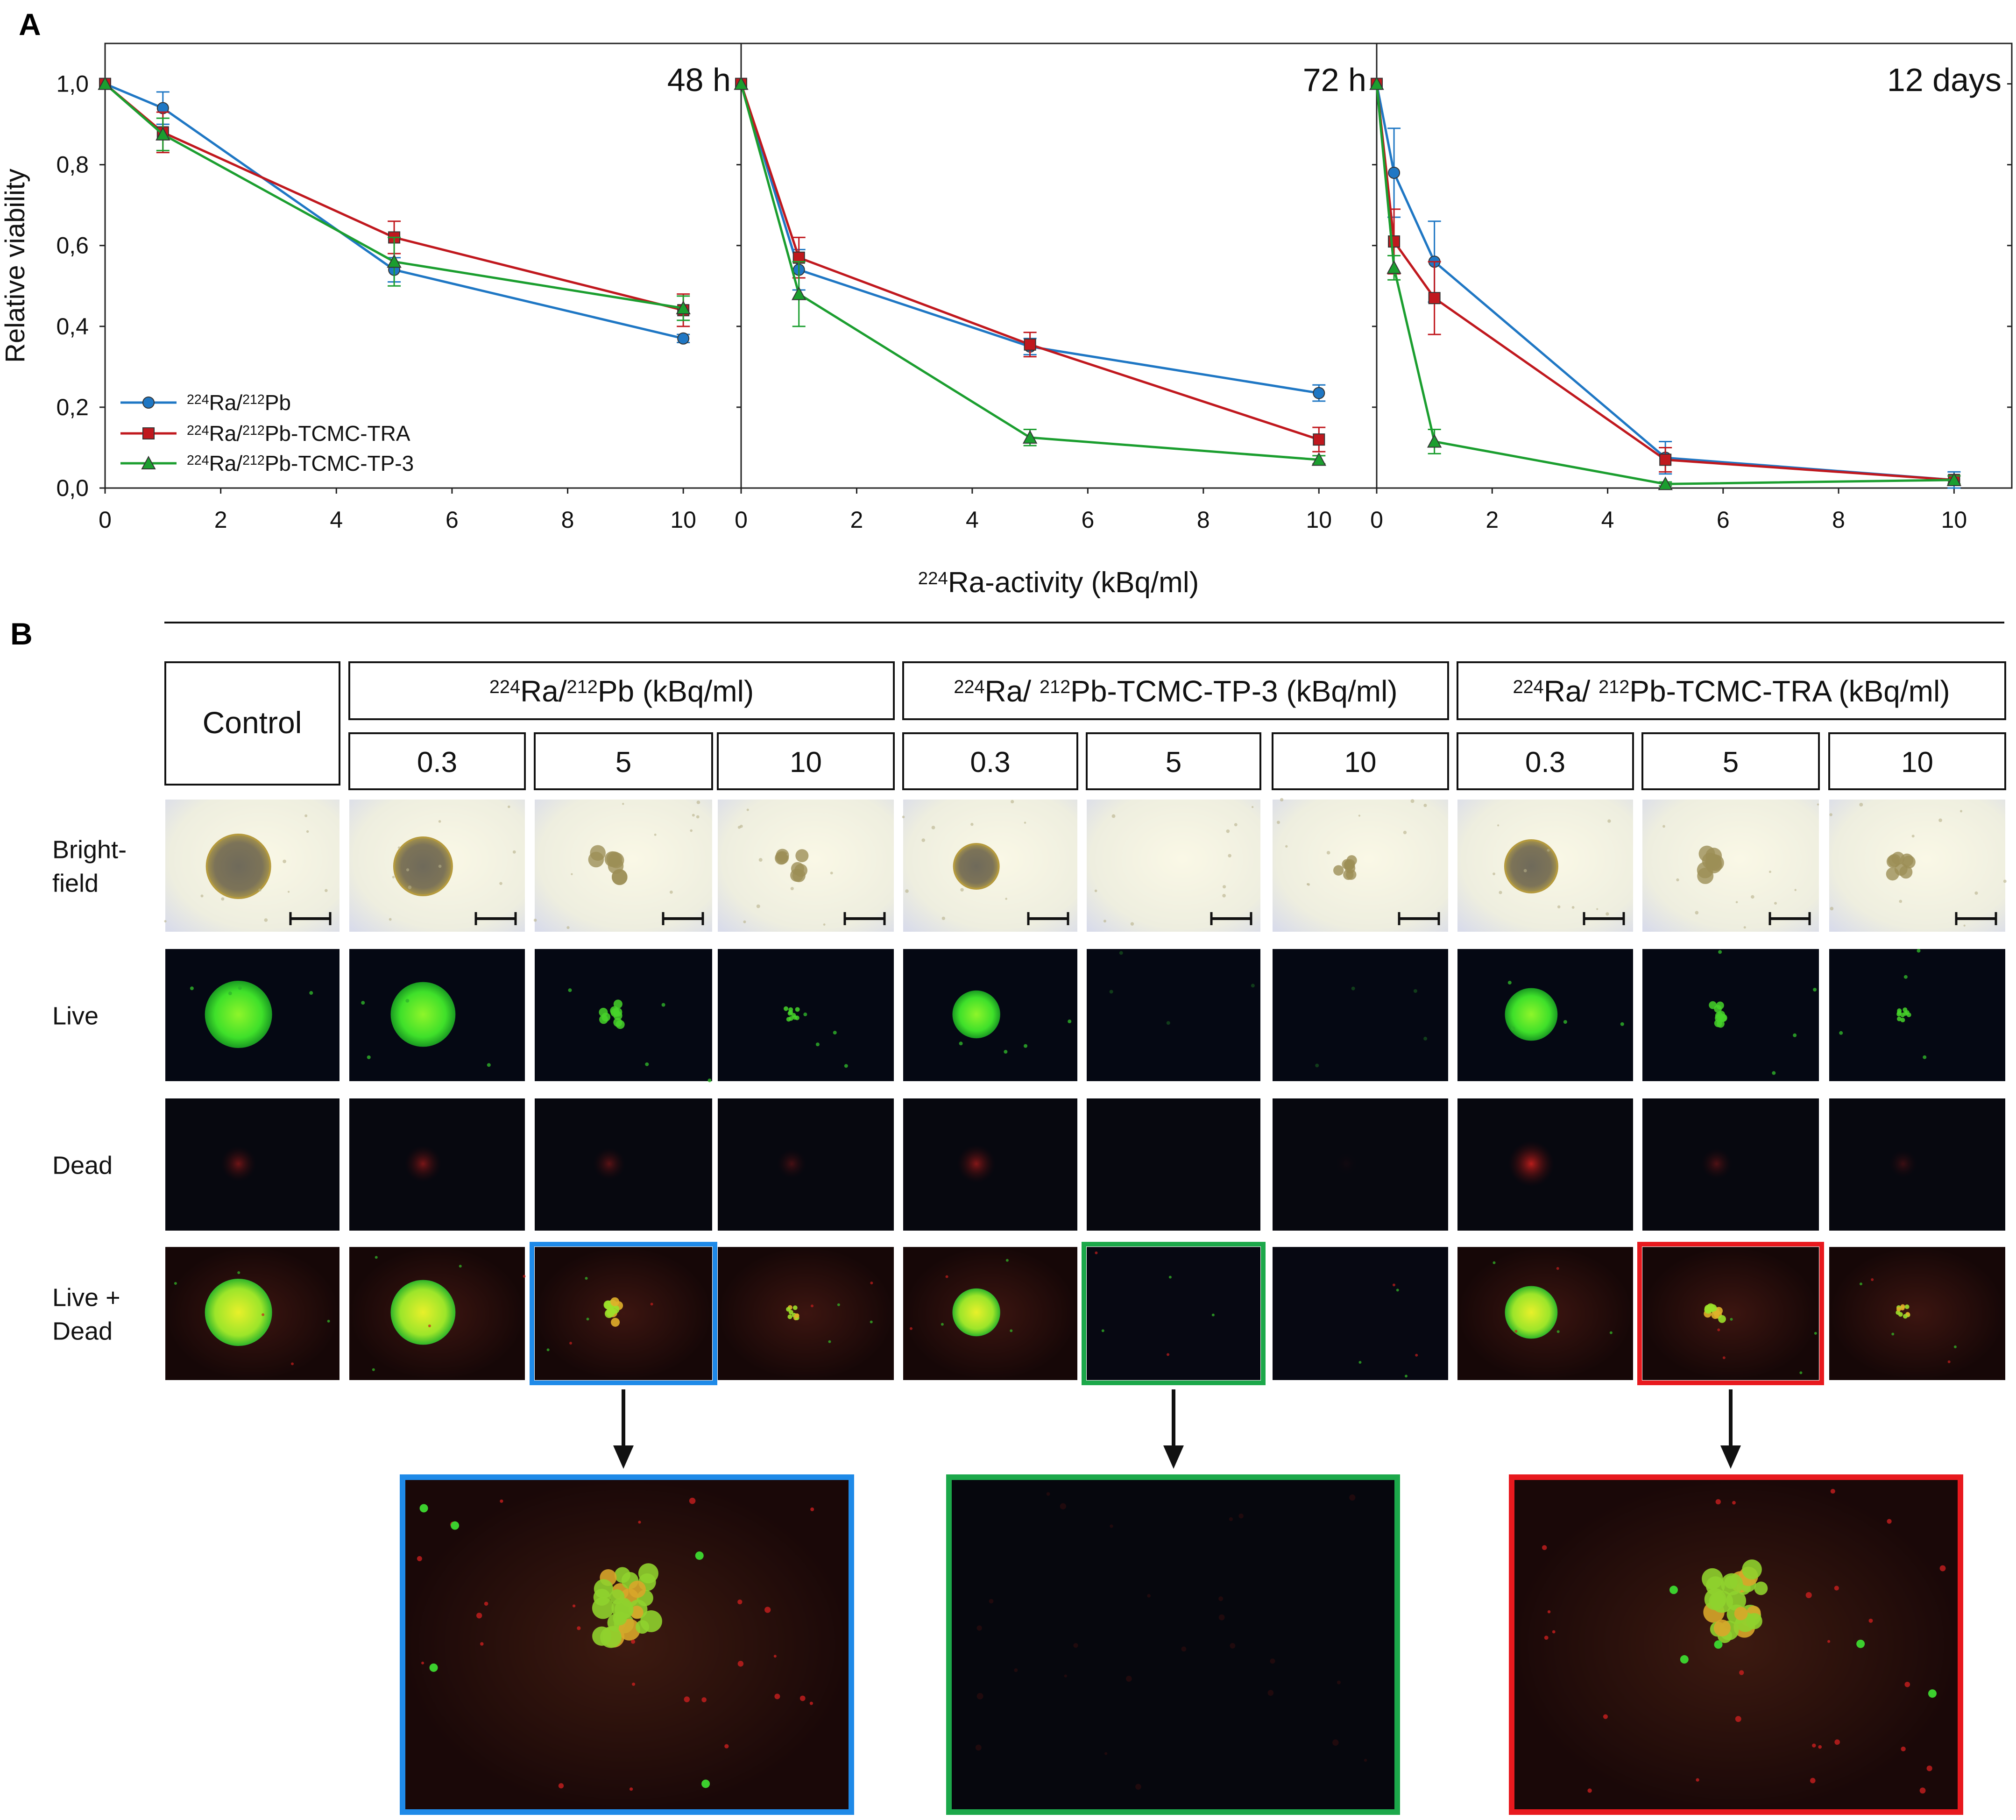 The image size is (2016, 1820). What do you see at coordinates (423, 866) in the screenshot?
I see `spheroid` at bounding box center [423, 866].